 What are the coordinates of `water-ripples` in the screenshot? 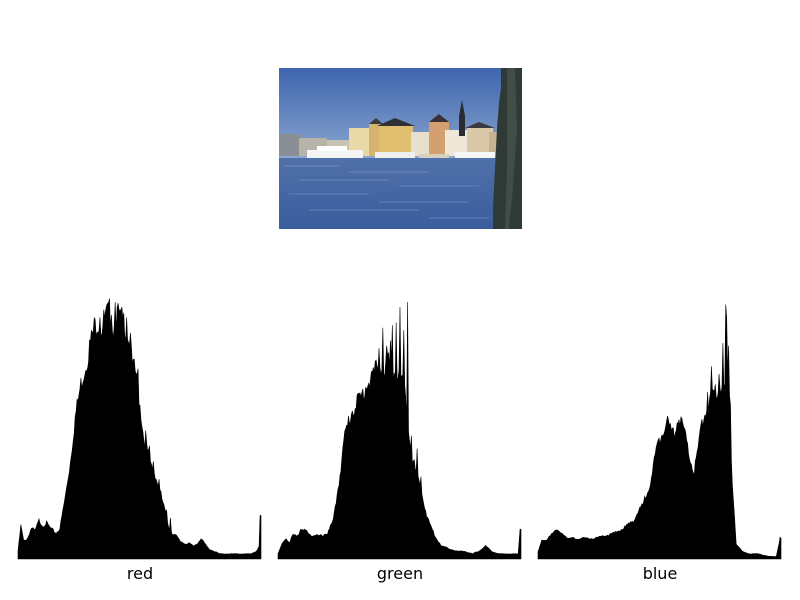 It's located at (386, 192).